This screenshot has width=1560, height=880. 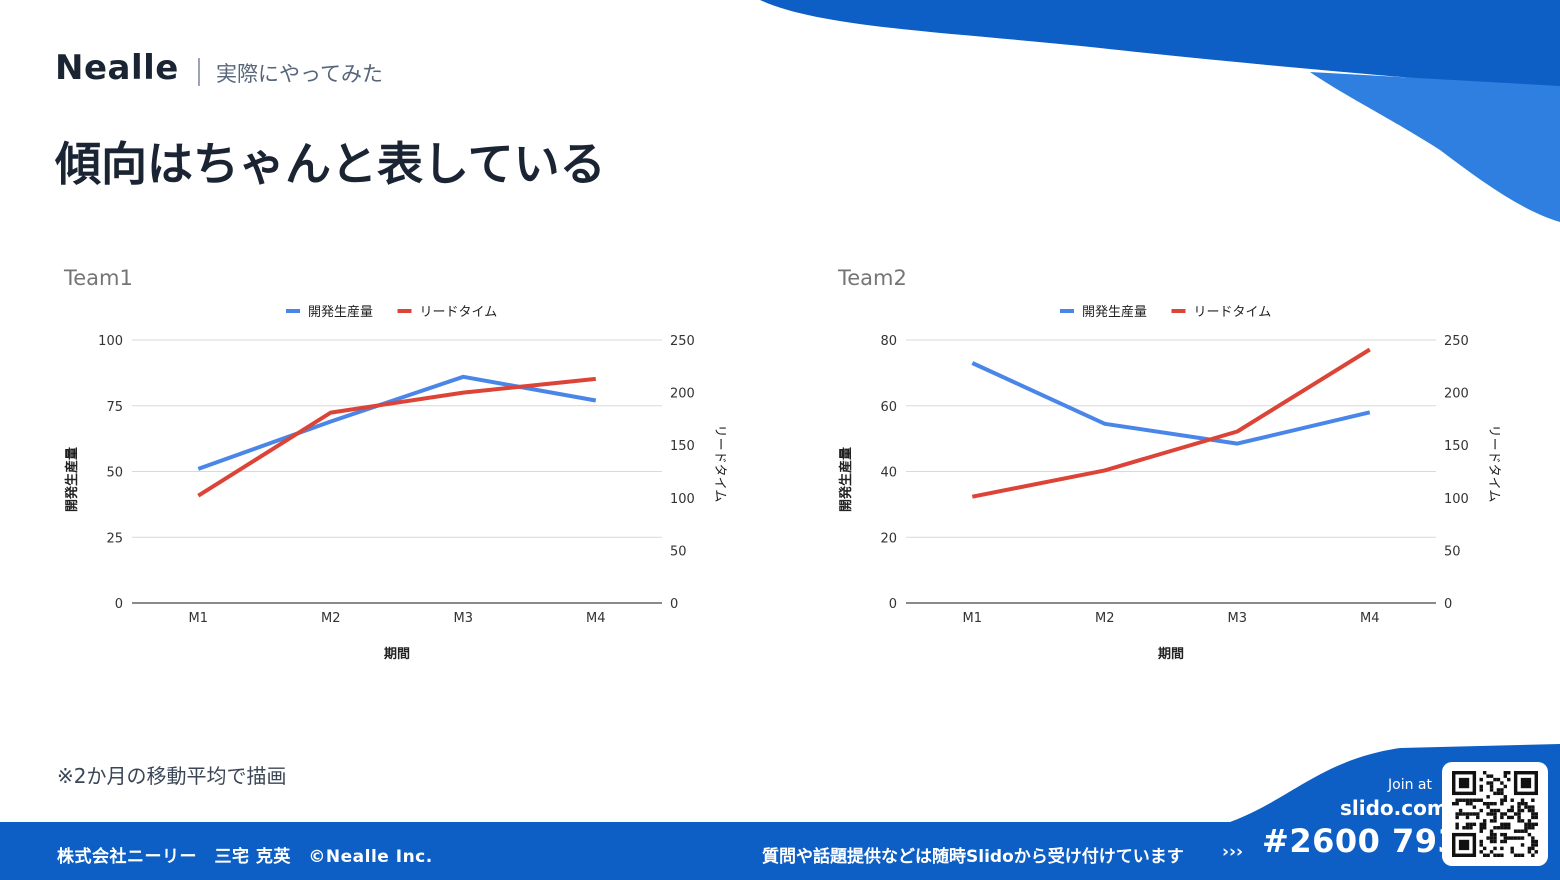 What do you see at coordinates (117, 68) in the screenshot?
I see `brand-logo: Nealle` at bounding box center [117, 68].